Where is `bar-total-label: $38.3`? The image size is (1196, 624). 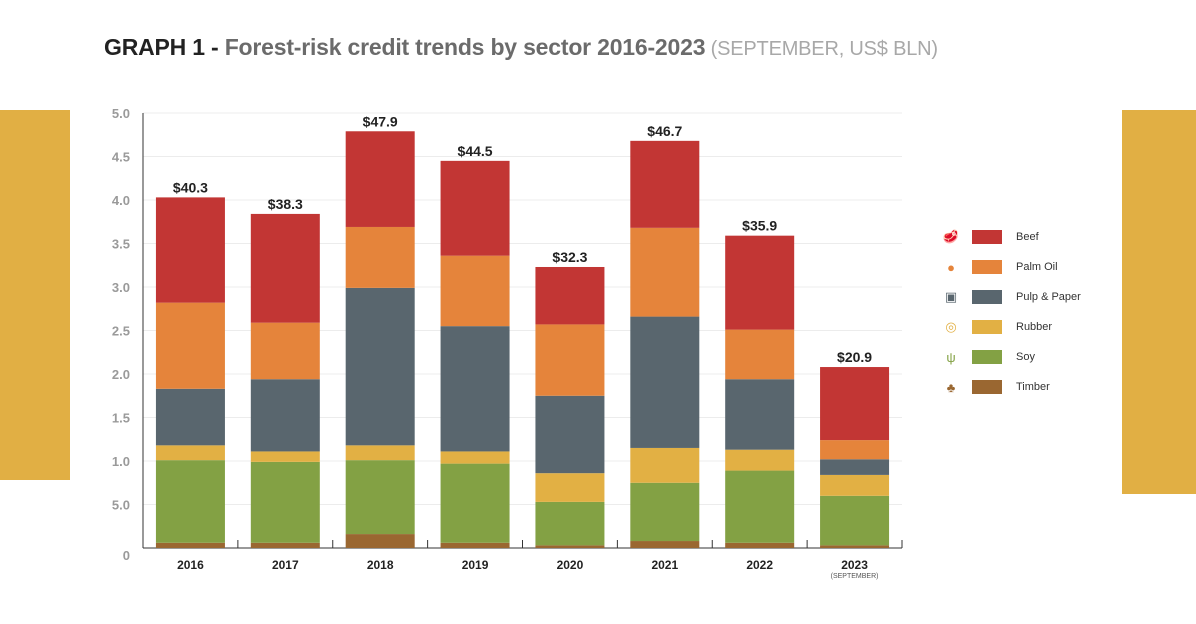 bar-total-label: $38.3 is located at coordinates (285, 204).